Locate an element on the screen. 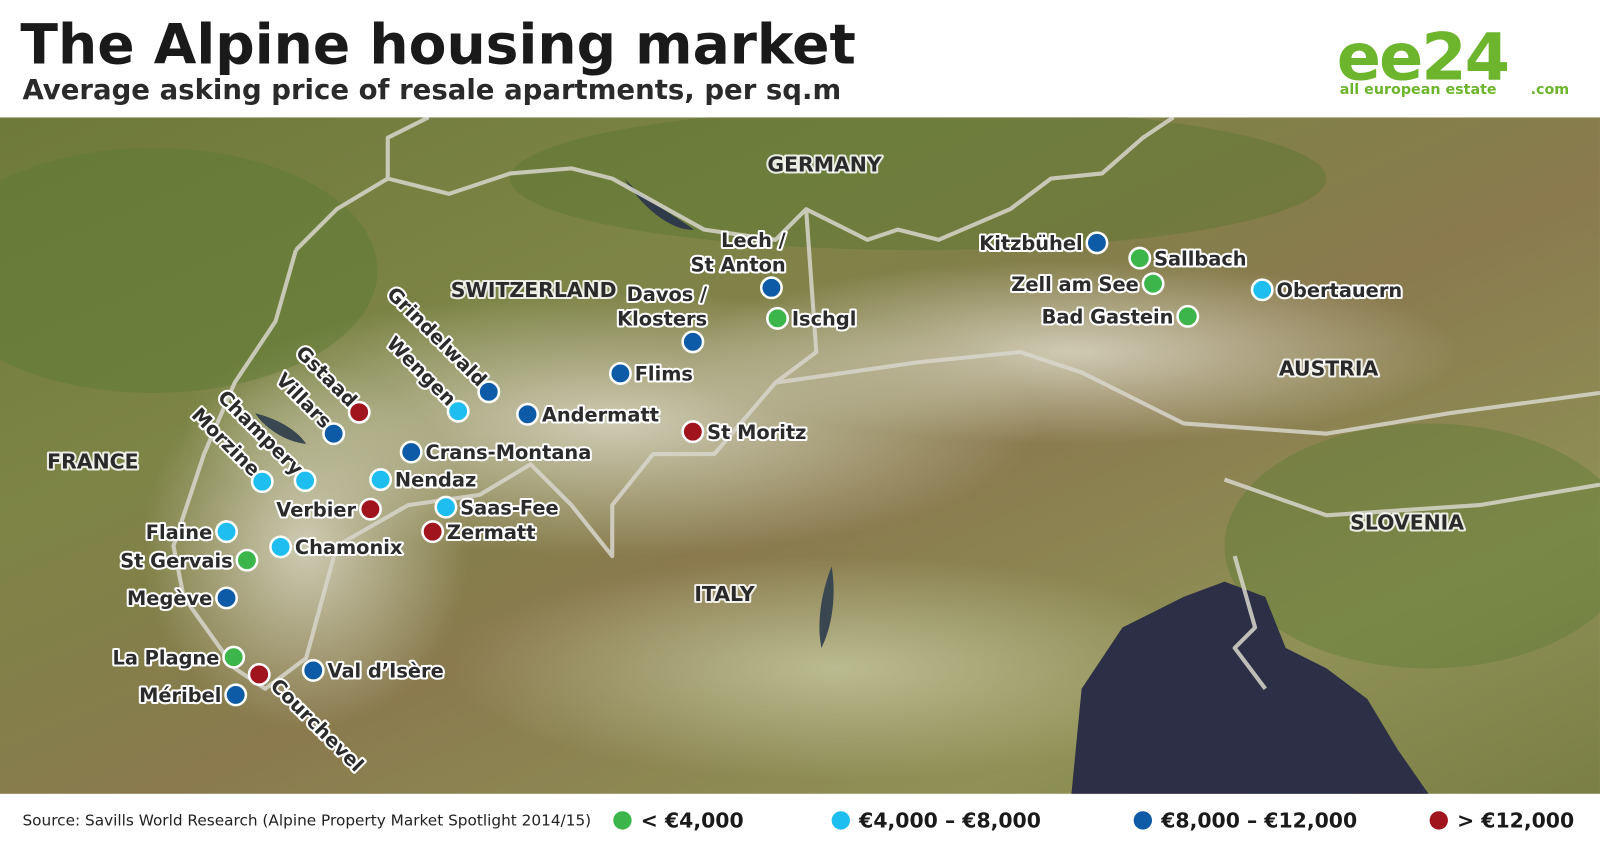 The image size is (1600, 849). country-label: AUSTRIA is located at coordinates (1329, 369).